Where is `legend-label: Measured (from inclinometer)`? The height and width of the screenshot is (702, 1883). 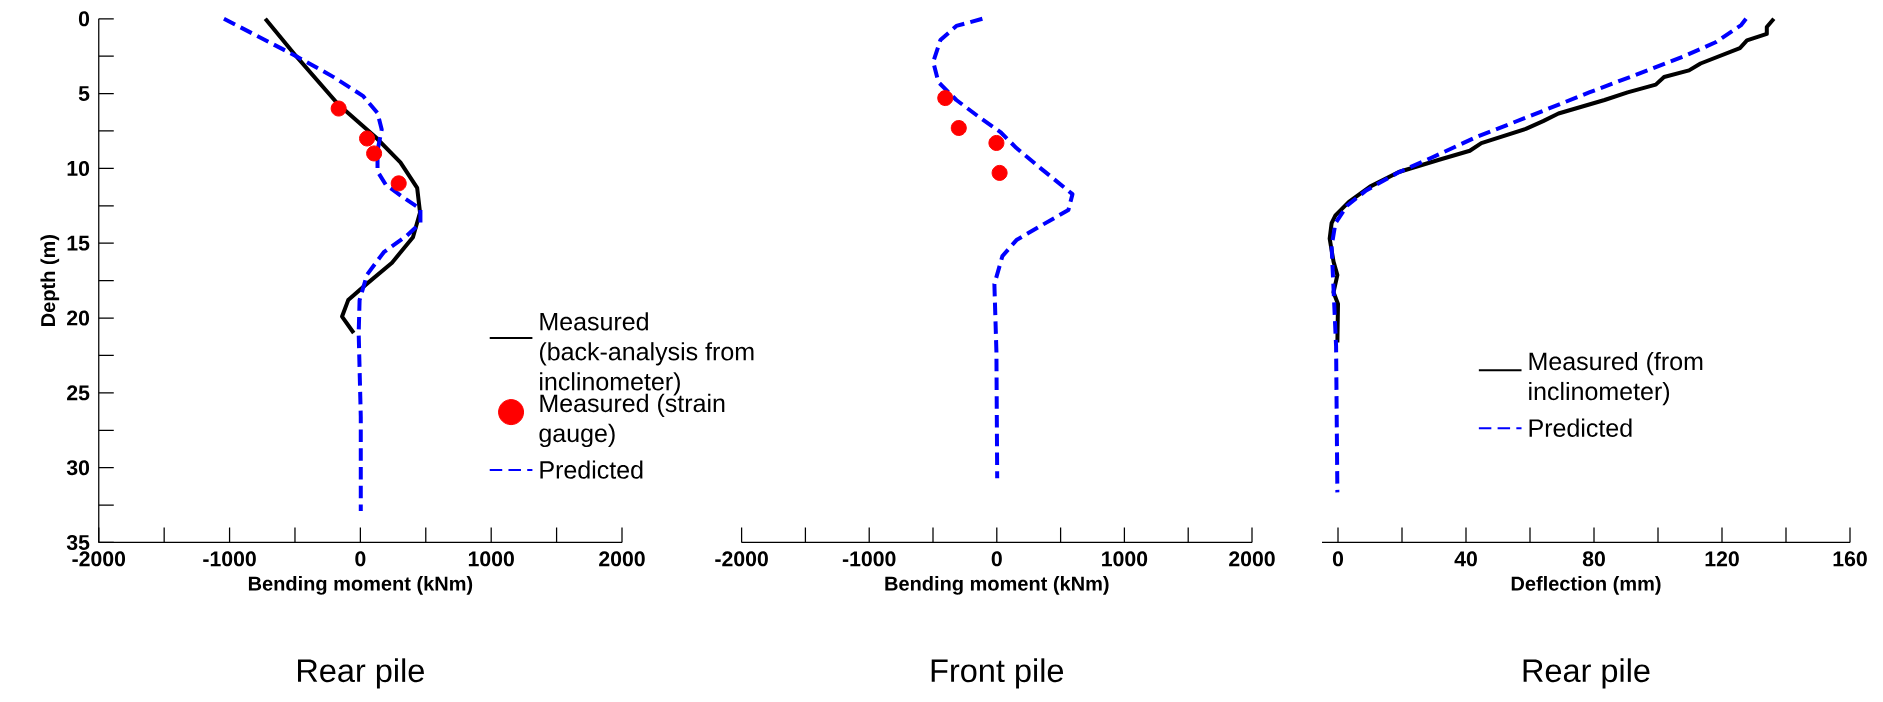 legend-label: Measured (from inclinometer) is located at coordinates (1616, 378).